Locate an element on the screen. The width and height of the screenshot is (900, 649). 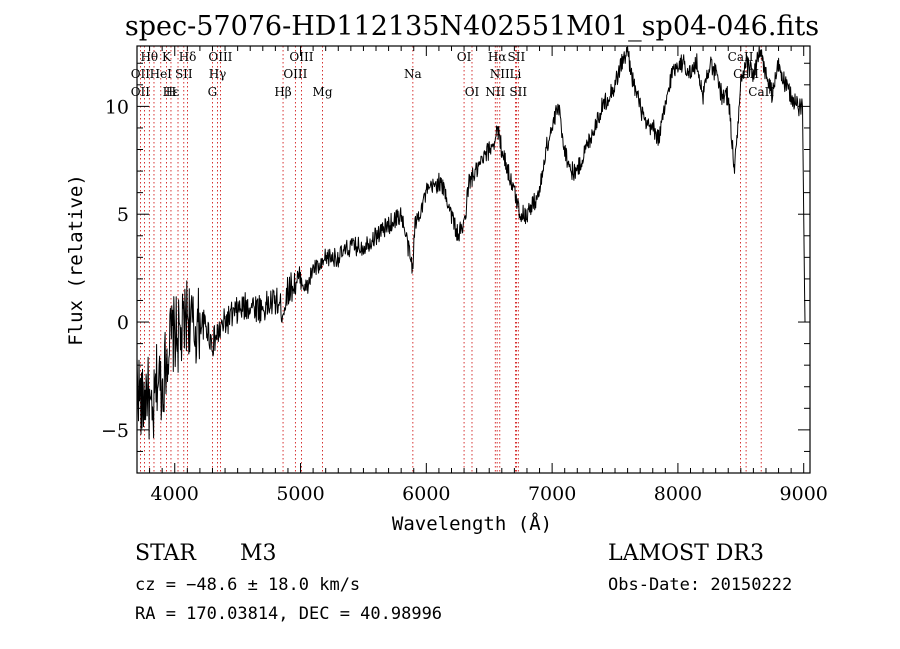
line-label-row2-3: Hγ is located at coordinates (218, 74).